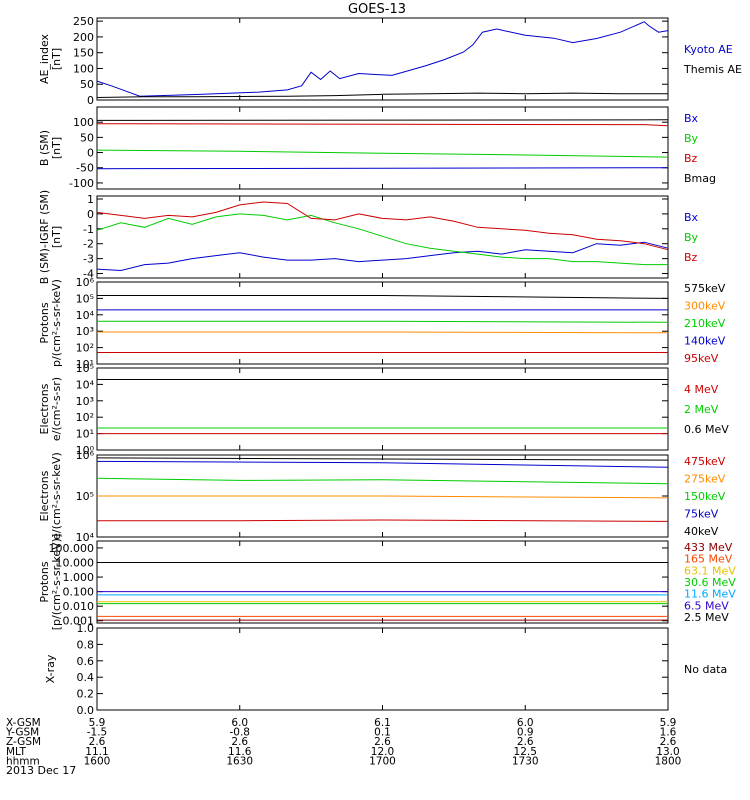  What do you see at coordinates (50, 668) in the screenshot?
I see `y-axis-label: X-ray` at bounding box center [50, 668].